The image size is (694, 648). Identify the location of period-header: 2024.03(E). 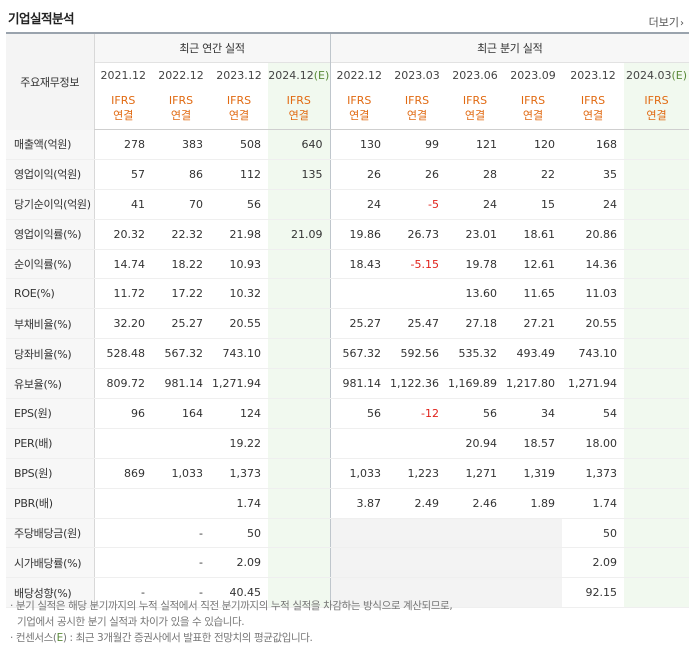
(657, 74).